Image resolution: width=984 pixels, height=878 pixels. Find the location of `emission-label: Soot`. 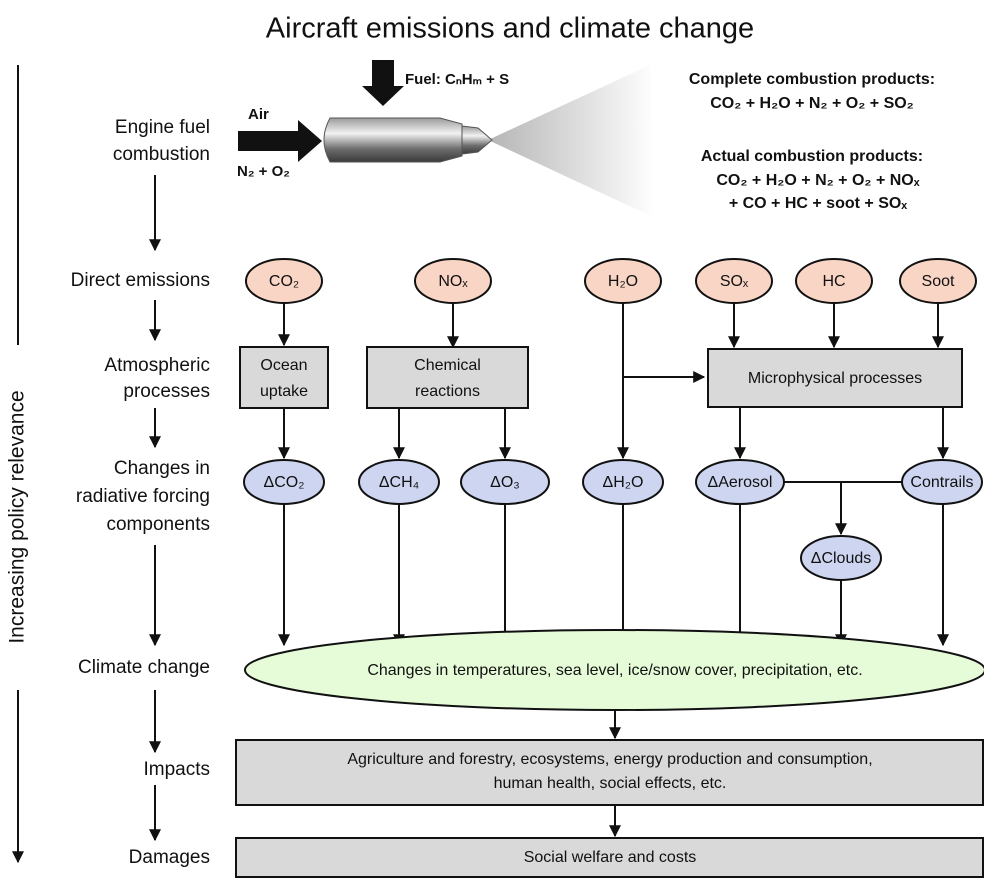

emission-label: Soot is located at coordinates (938, 281).